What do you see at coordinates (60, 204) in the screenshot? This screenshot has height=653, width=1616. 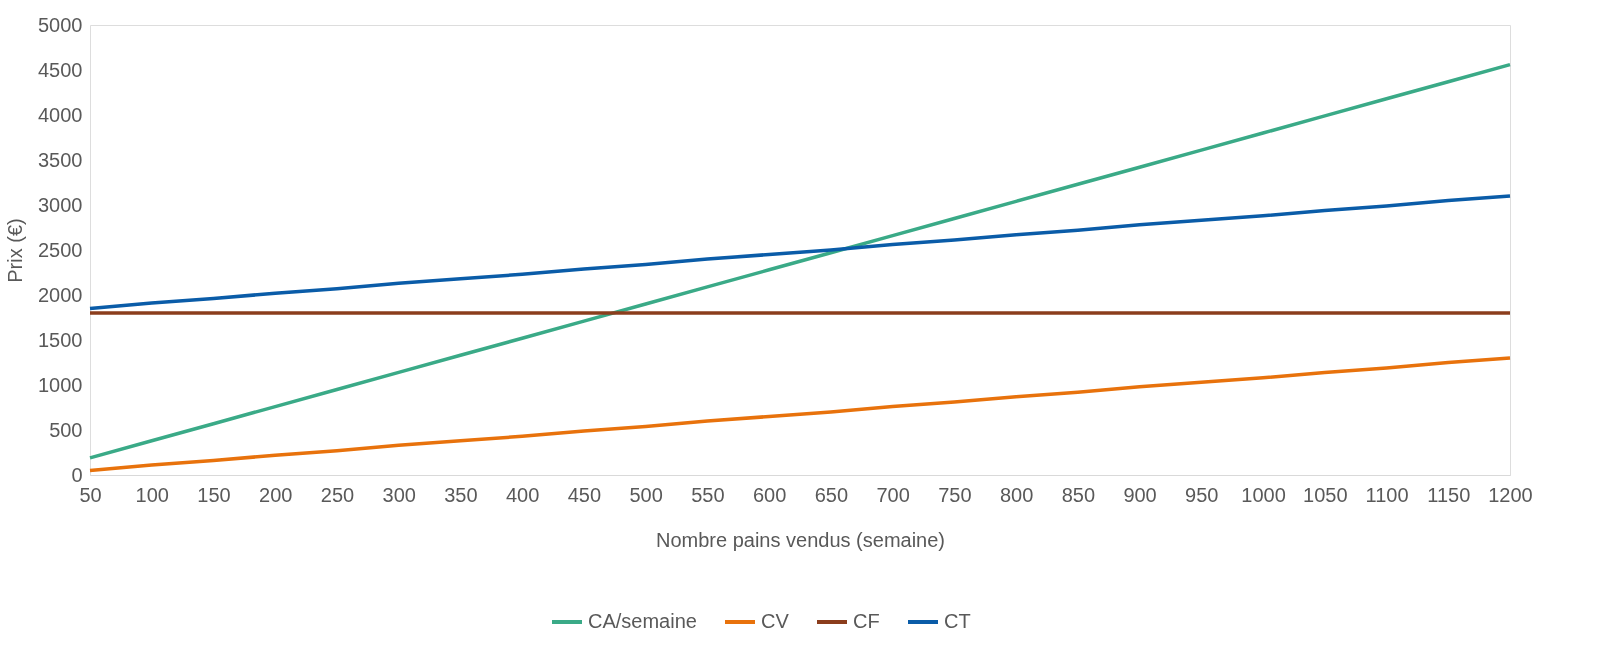 I see `y-tick-label: 3000` at bounding box center [60, 204].